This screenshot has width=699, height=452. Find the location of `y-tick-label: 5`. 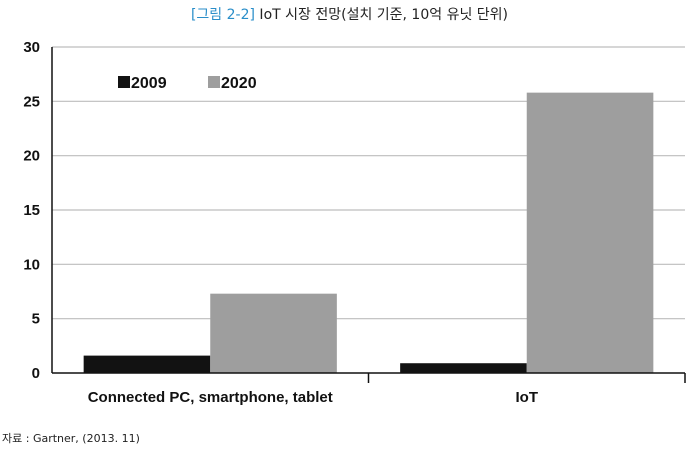

y-tick-label: 5 is located at coordinates (36, 319).